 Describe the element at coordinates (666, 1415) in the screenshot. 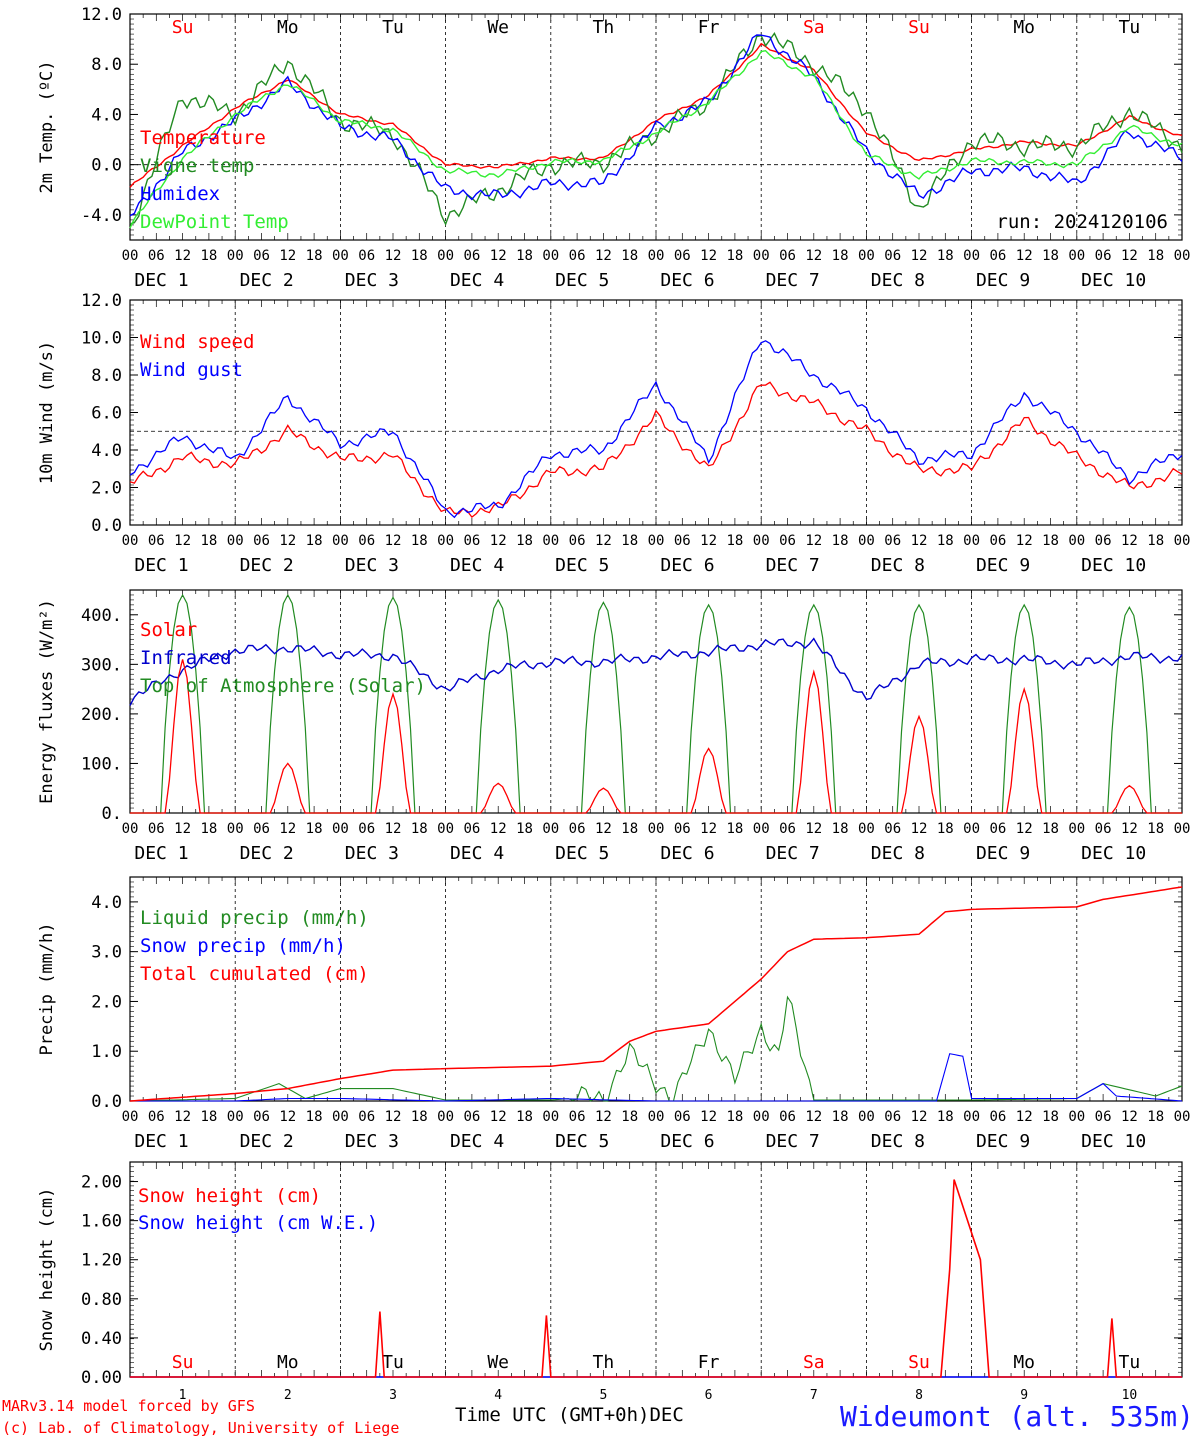

I see `time-axis-month: DEC` at that location.